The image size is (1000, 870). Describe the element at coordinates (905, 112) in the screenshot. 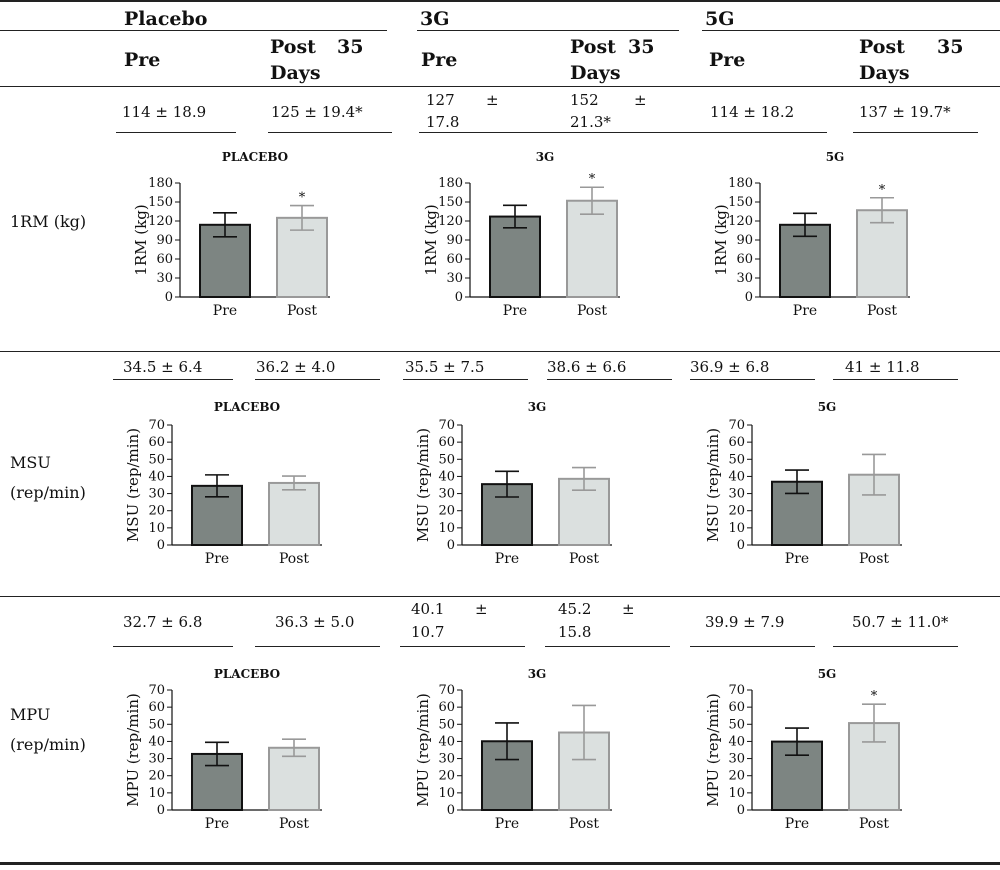

I see `rm-5g-post: 137 ± 19.7*` at that location.